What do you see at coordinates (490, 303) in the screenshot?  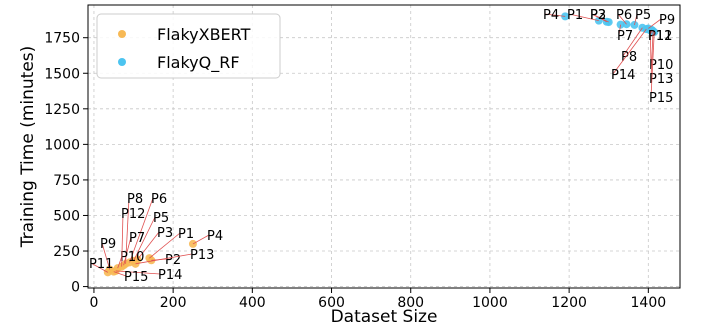 I see `x-tick-label: 1000` at bounding box center [490, 303].